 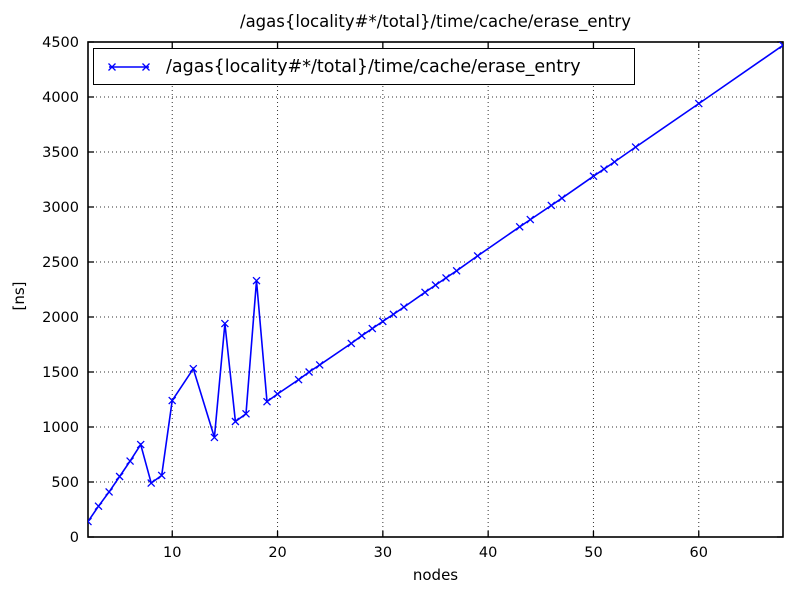 What do you see at coordinates (60, 428) in the screenshot?
I see `y-tick-label: 1000` at bounding box center [60, 428].